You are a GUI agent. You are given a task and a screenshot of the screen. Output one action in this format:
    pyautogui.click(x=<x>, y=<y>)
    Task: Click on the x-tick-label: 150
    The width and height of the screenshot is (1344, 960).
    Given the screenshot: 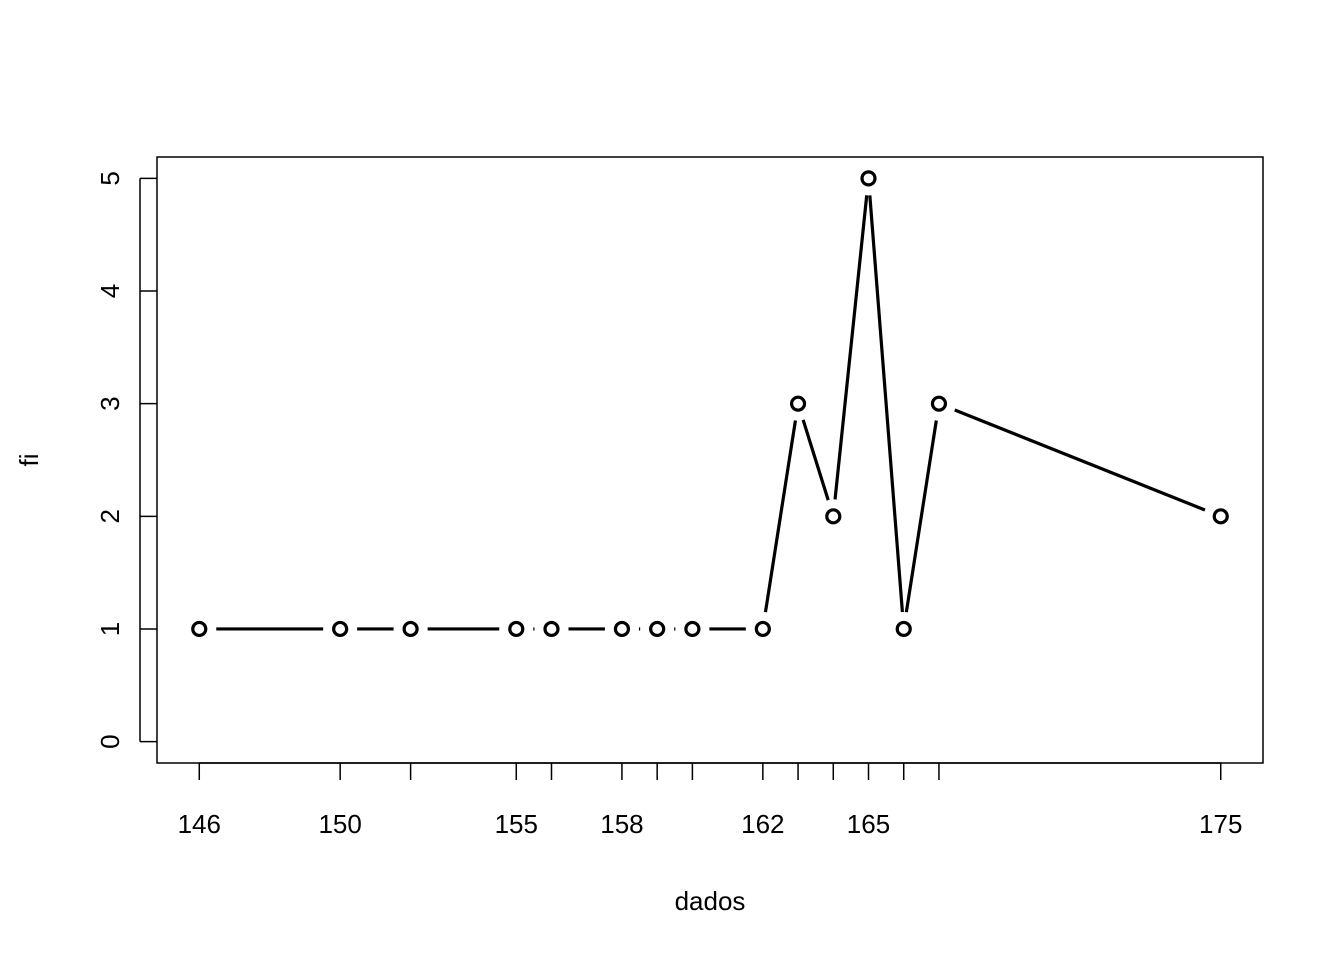 What is the action you would take?
    pyautogui.click(x=339, y=824)
    